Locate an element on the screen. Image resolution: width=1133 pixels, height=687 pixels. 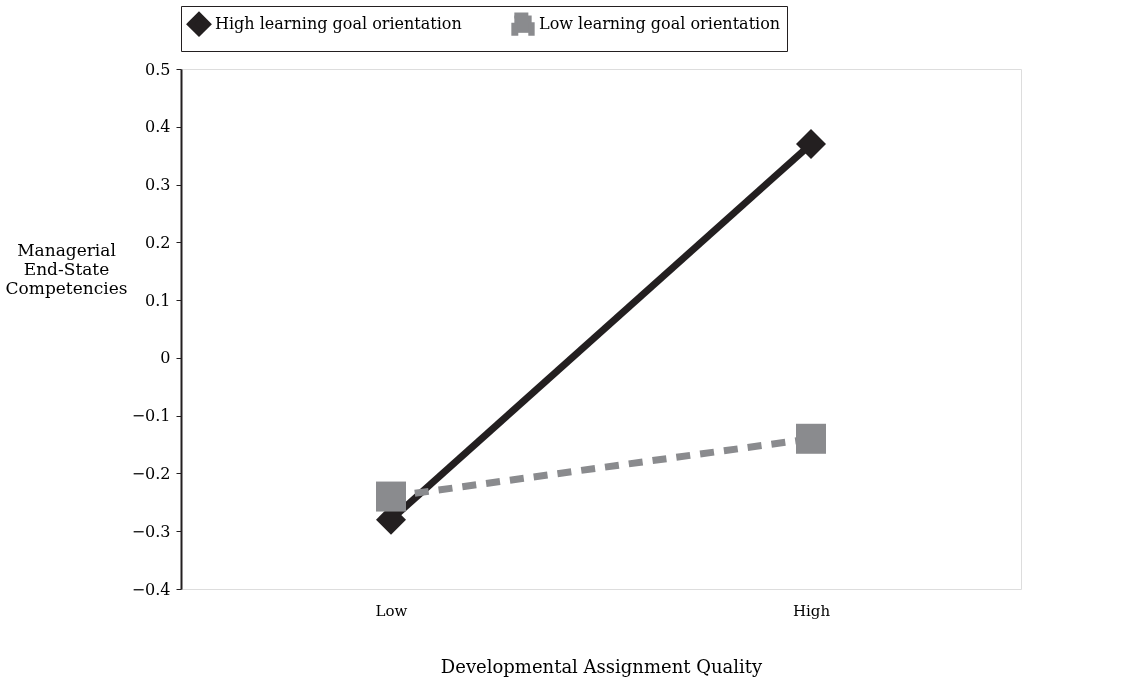
y-tick-label: 0.4 is located at coordinates (158, 127).